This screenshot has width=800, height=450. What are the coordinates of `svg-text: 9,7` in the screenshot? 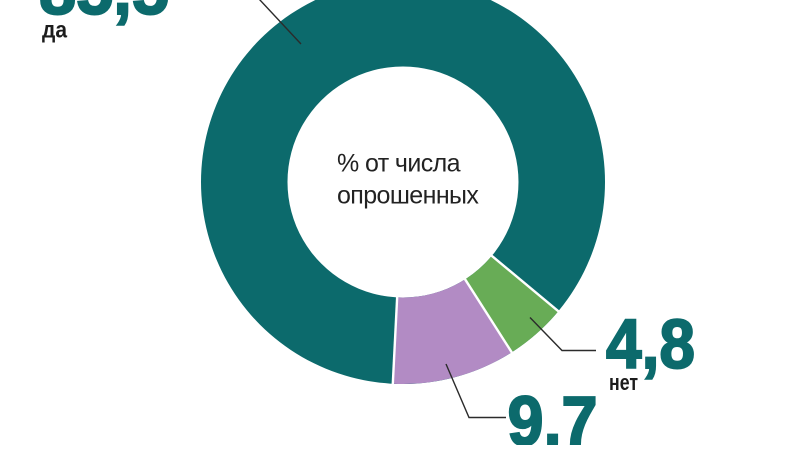 It's located at (553, 413).